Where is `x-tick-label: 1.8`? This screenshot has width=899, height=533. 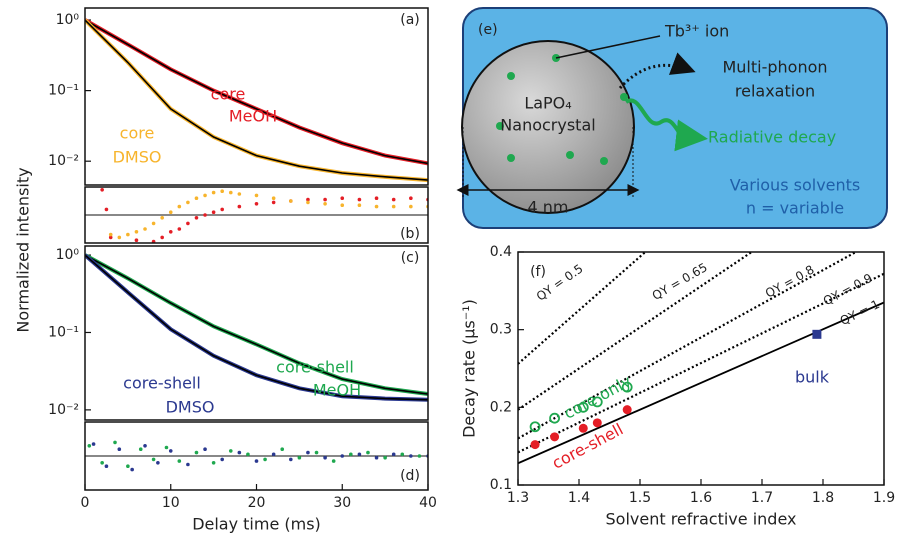
x-tick-label: 1.8 is located at coordinates (823, 498).